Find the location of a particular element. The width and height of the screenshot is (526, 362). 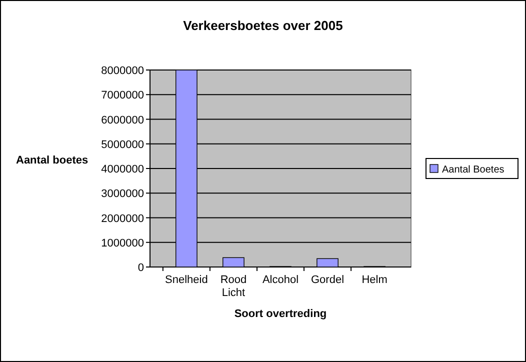

legend-label: Aantal Boetes is located at coordinates (473, 170).